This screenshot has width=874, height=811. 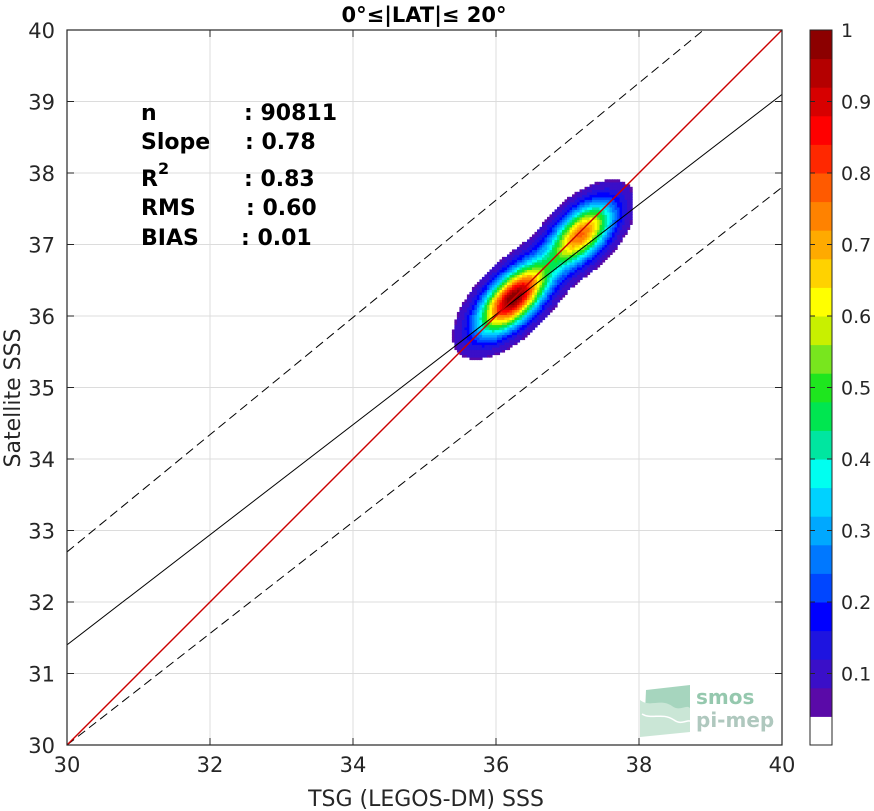 I want to click on colorbar-tick-label: 0.3, so click(x=856, y=532).